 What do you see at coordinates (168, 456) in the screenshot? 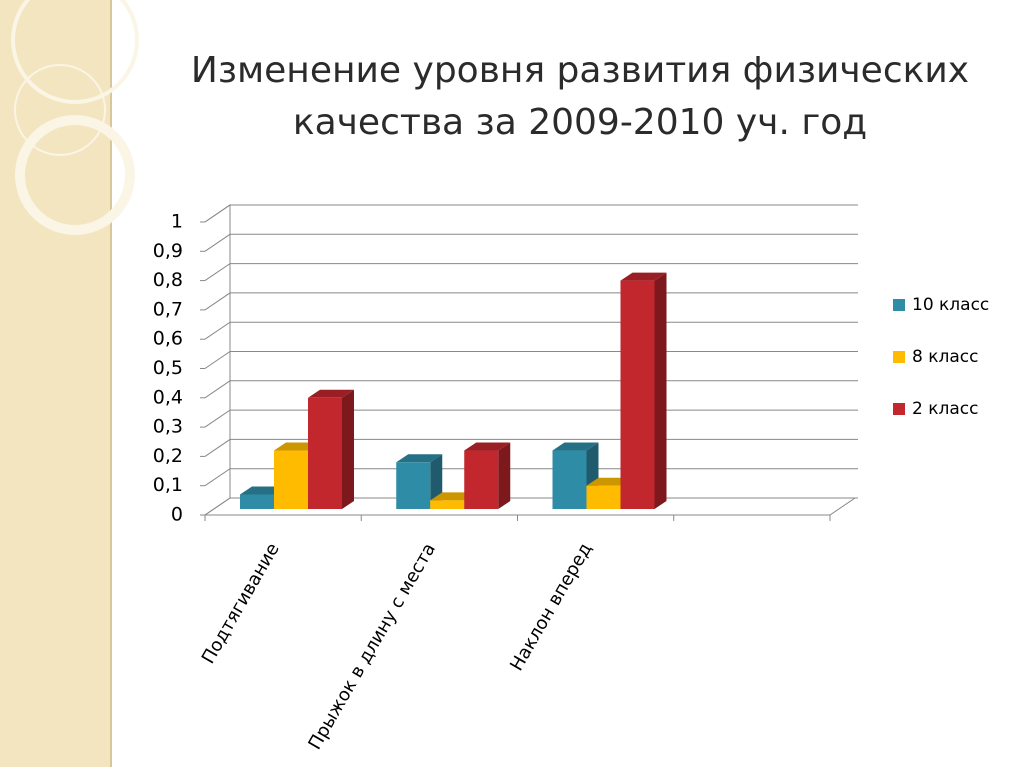
I see `y-tick-label: 0,2` at bounding box center [168, 456].